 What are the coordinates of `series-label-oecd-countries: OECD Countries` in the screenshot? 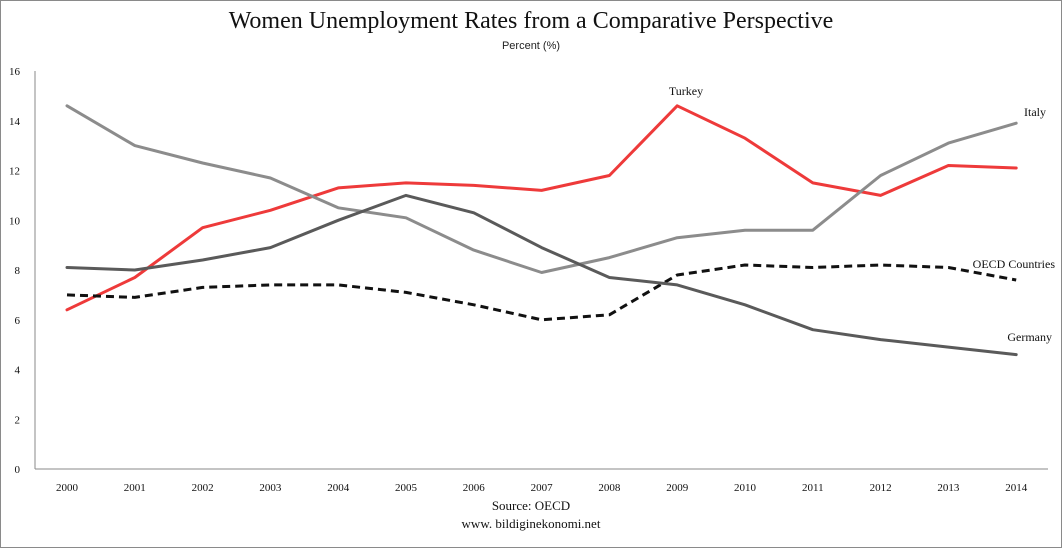 It's located at (1014, 264).